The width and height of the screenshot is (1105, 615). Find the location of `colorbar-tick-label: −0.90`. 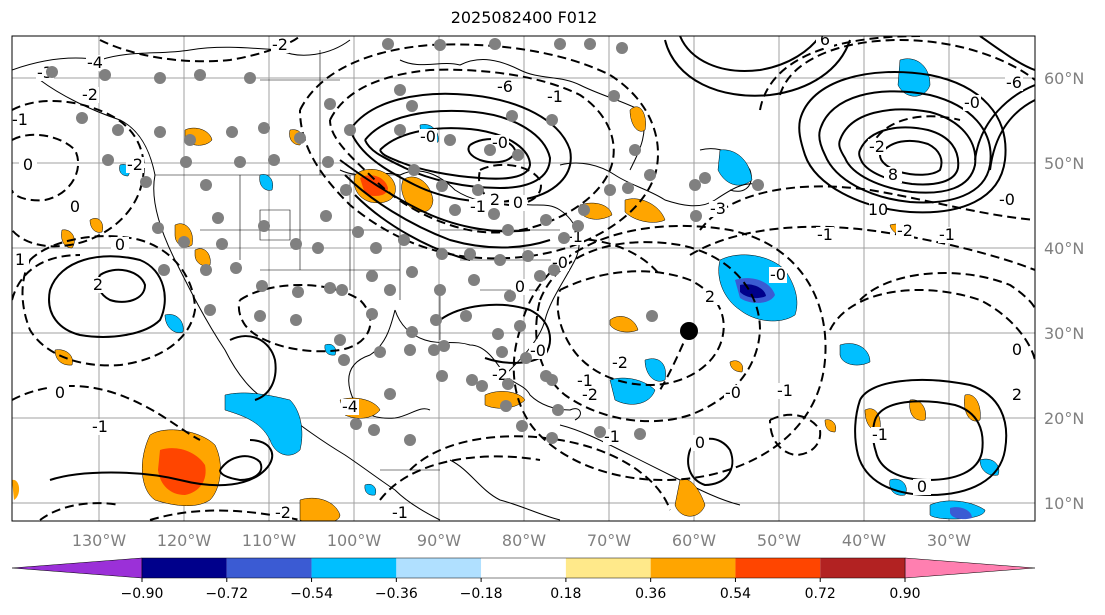

colorbar-tick-label: −0.90 is located at coordinates (142, 594).